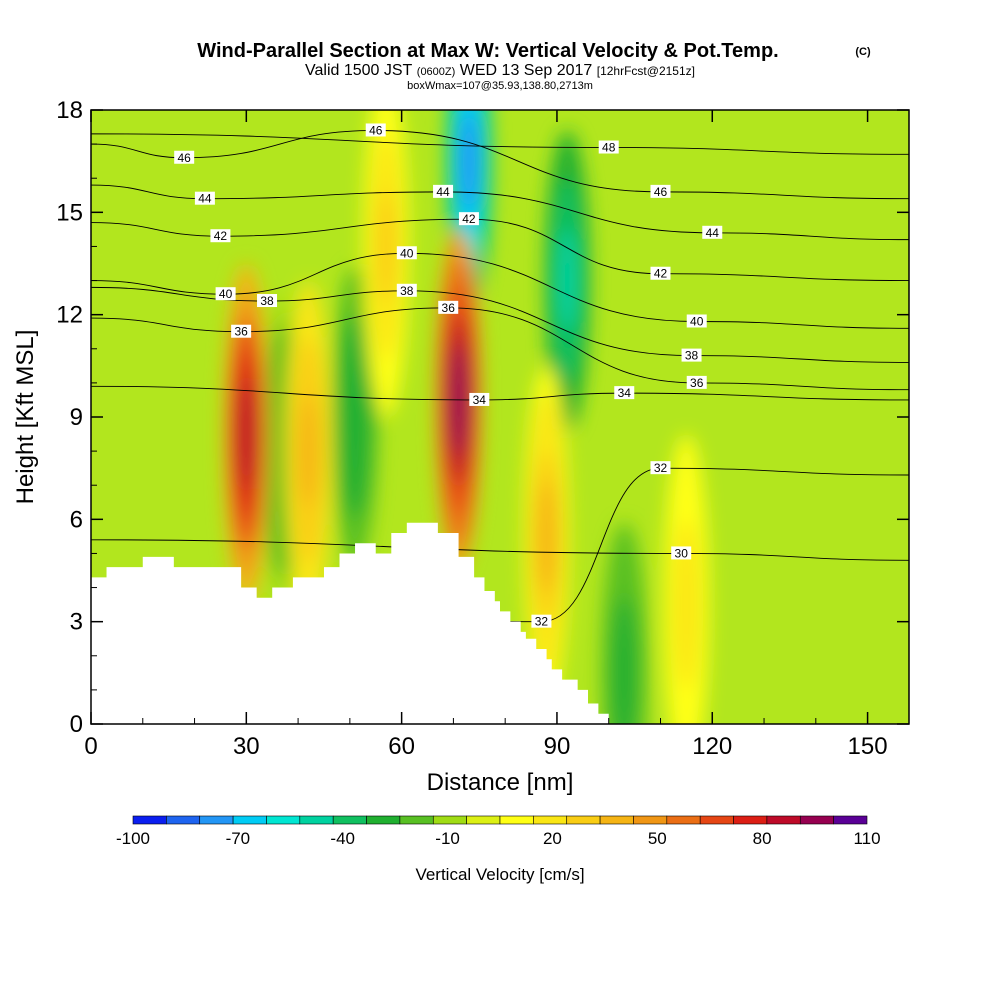 The height and width of the screenshot is (1000, 1000). What do you see at coordinates (238, 838) in the screenshot?
I see `colorbar-tick-label: -70` at bounding box center [238, 838].